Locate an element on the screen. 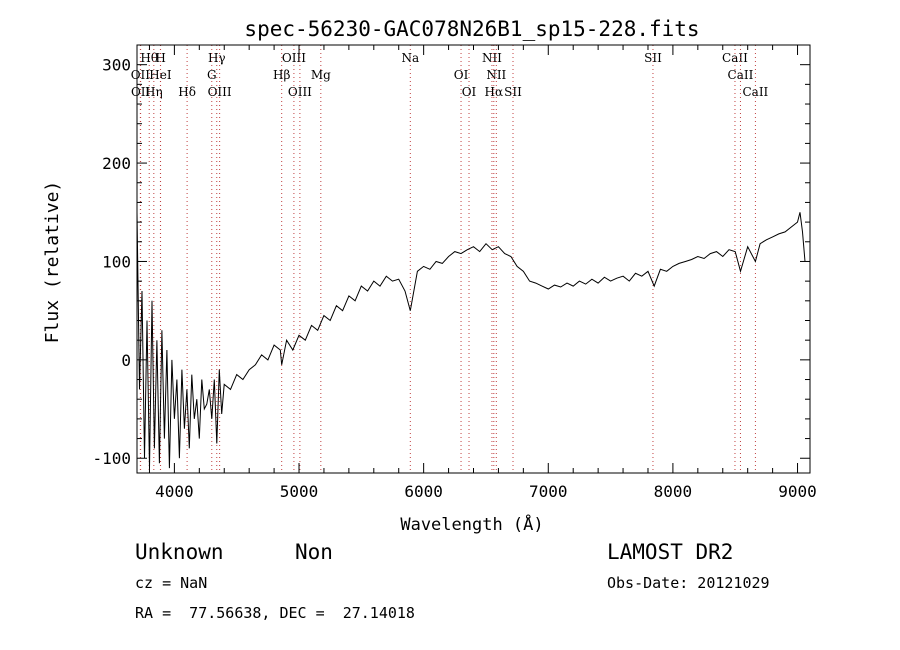 The width and height of the screenshot is (900, 650). x-tick-label: 5000 is located at coordinates (299, 491).